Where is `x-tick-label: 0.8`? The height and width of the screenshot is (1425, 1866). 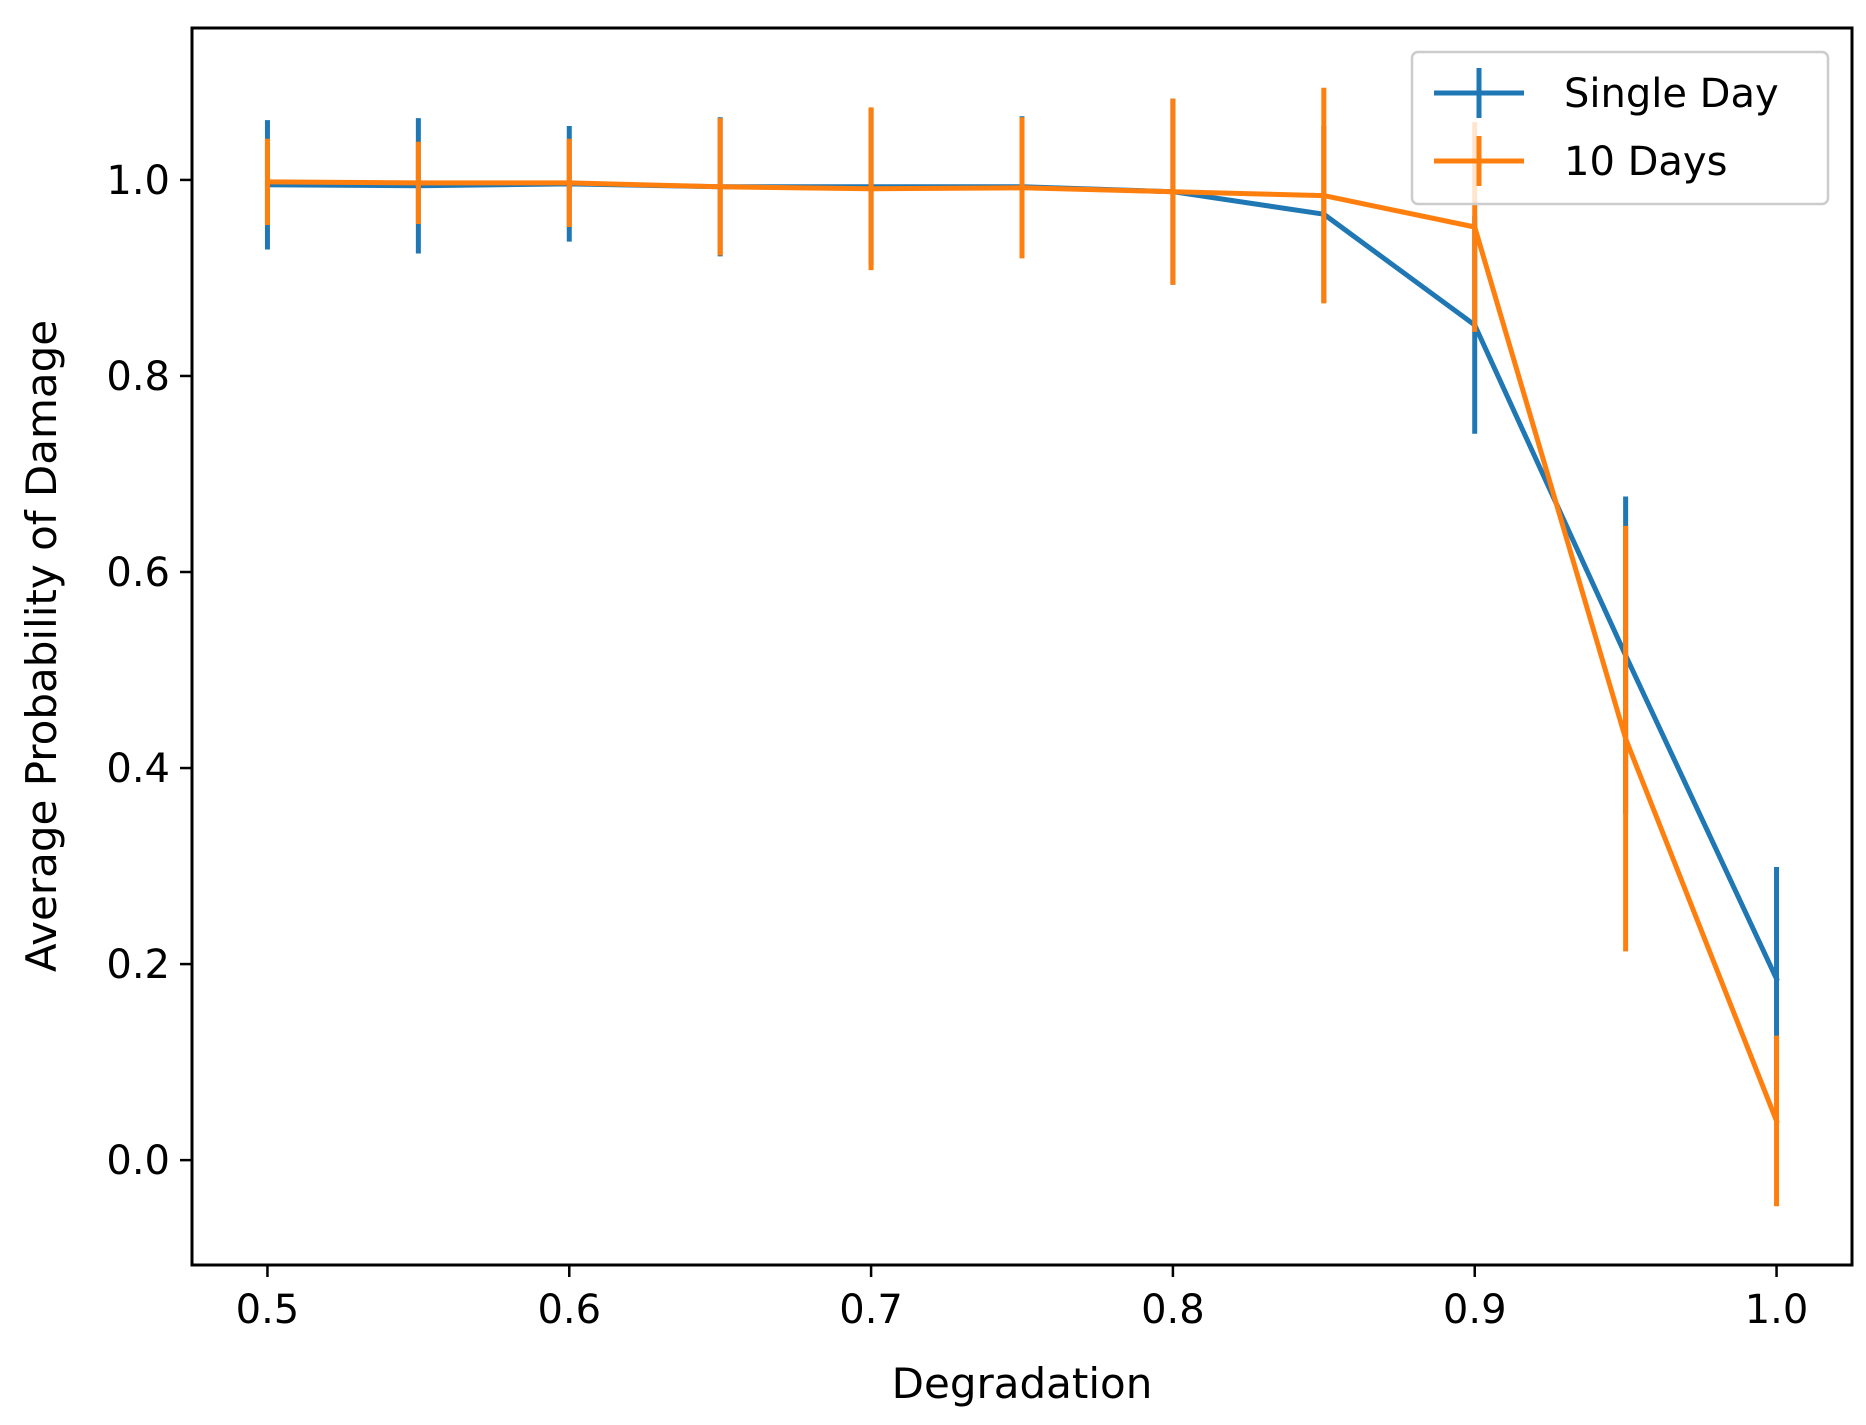
x-tick-label: 0.8 is located at coordinates (1173, 1310).